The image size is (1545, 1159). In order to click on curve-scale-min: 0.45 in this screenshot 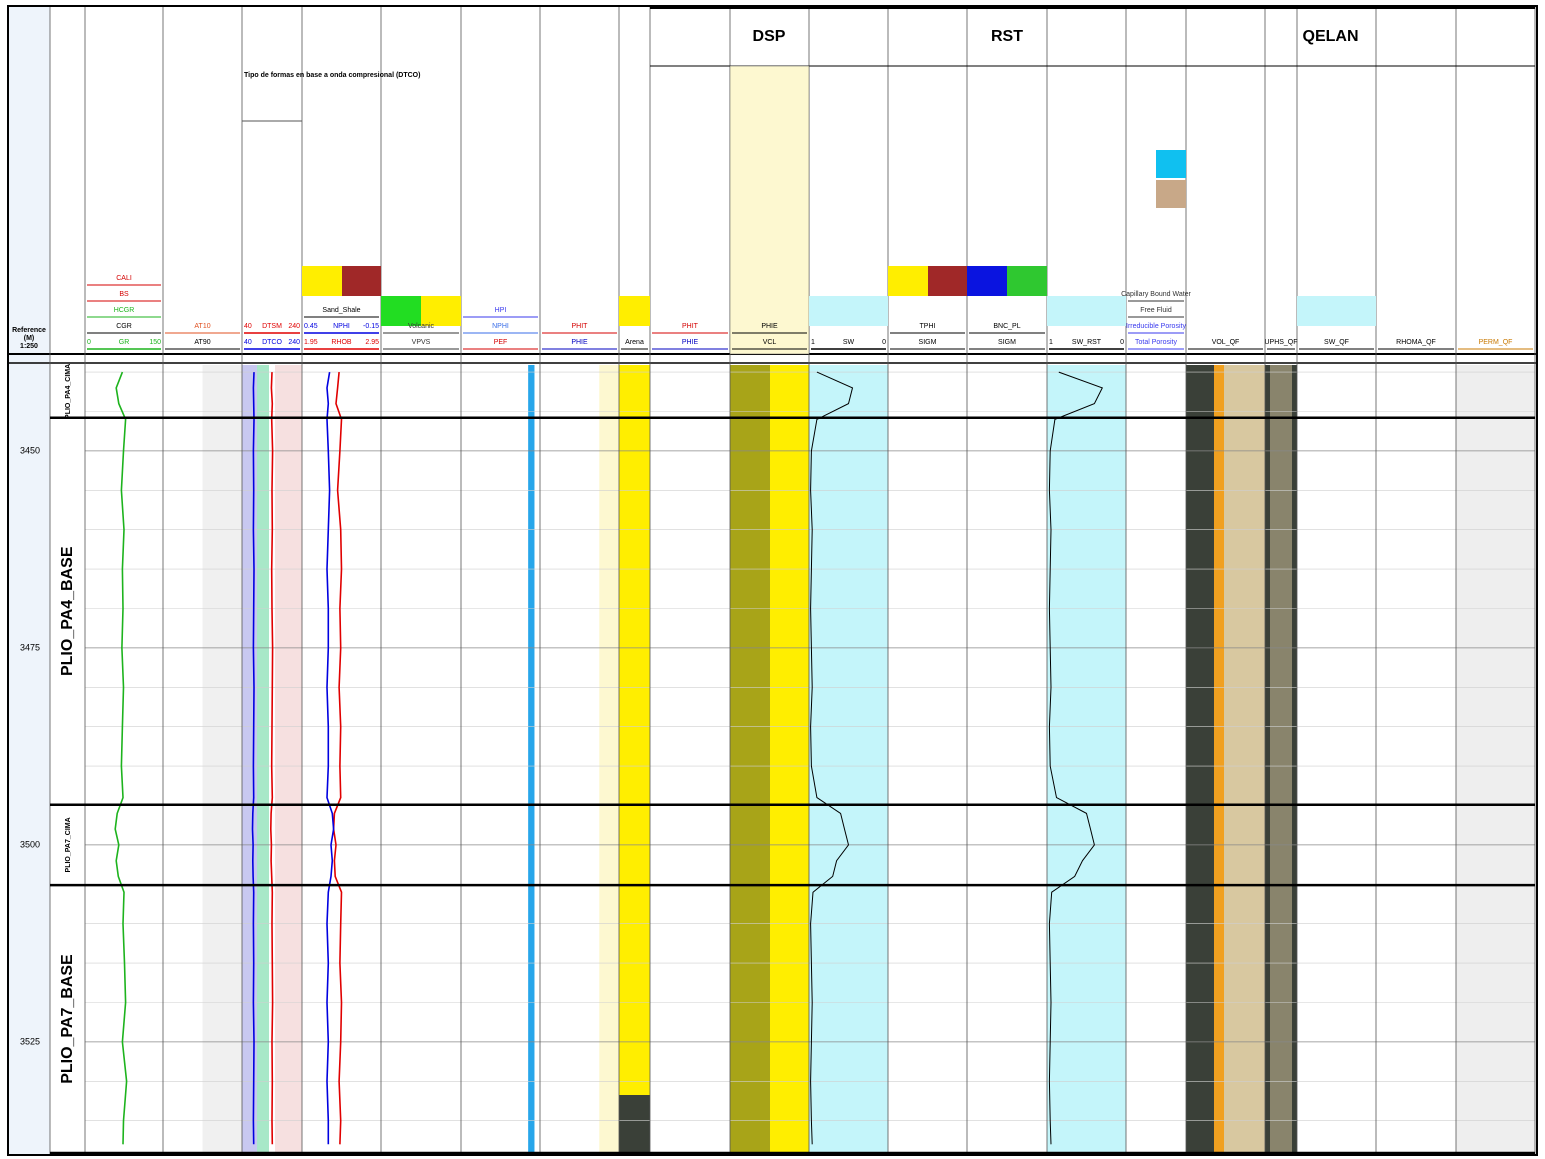, I will do `click(311, 326)`.